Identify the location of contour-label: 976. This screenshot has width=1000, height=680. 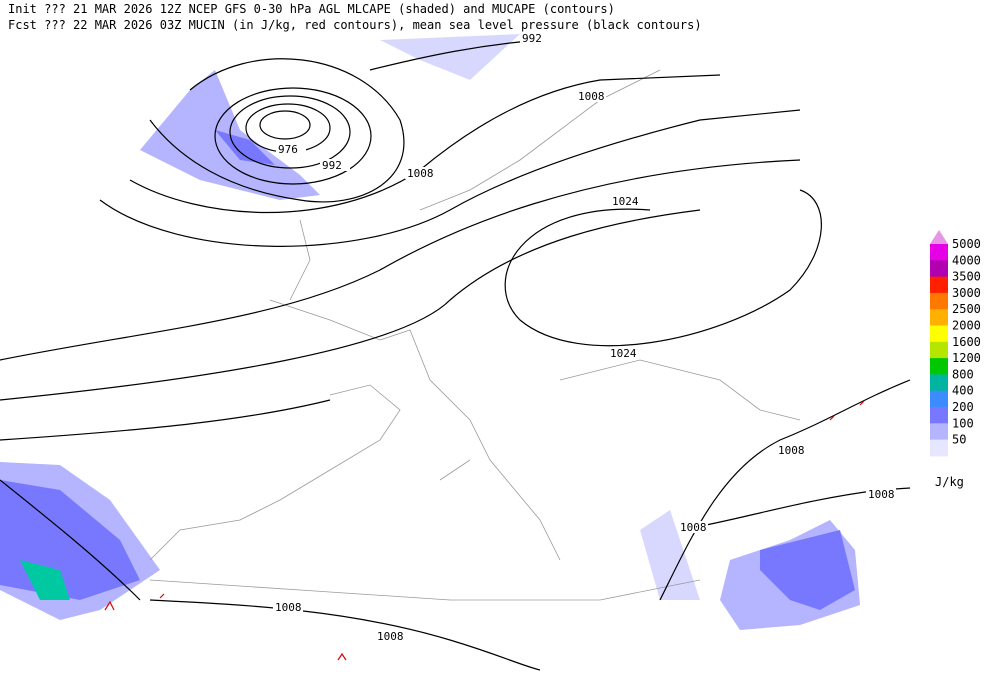
(288, 149).